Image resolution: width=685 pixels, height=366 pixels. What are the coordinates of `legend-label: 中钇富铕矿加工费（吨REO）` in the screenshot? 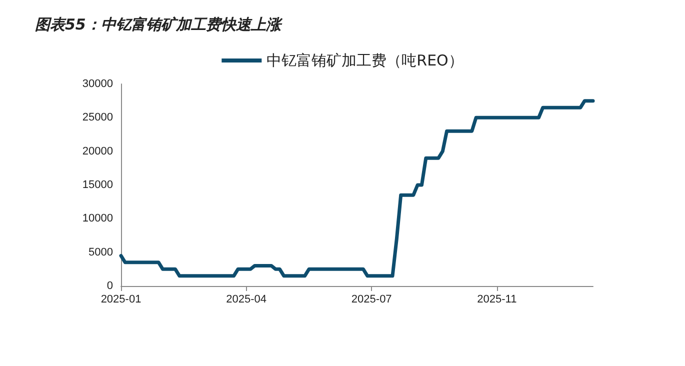 It's located at (365, 61).